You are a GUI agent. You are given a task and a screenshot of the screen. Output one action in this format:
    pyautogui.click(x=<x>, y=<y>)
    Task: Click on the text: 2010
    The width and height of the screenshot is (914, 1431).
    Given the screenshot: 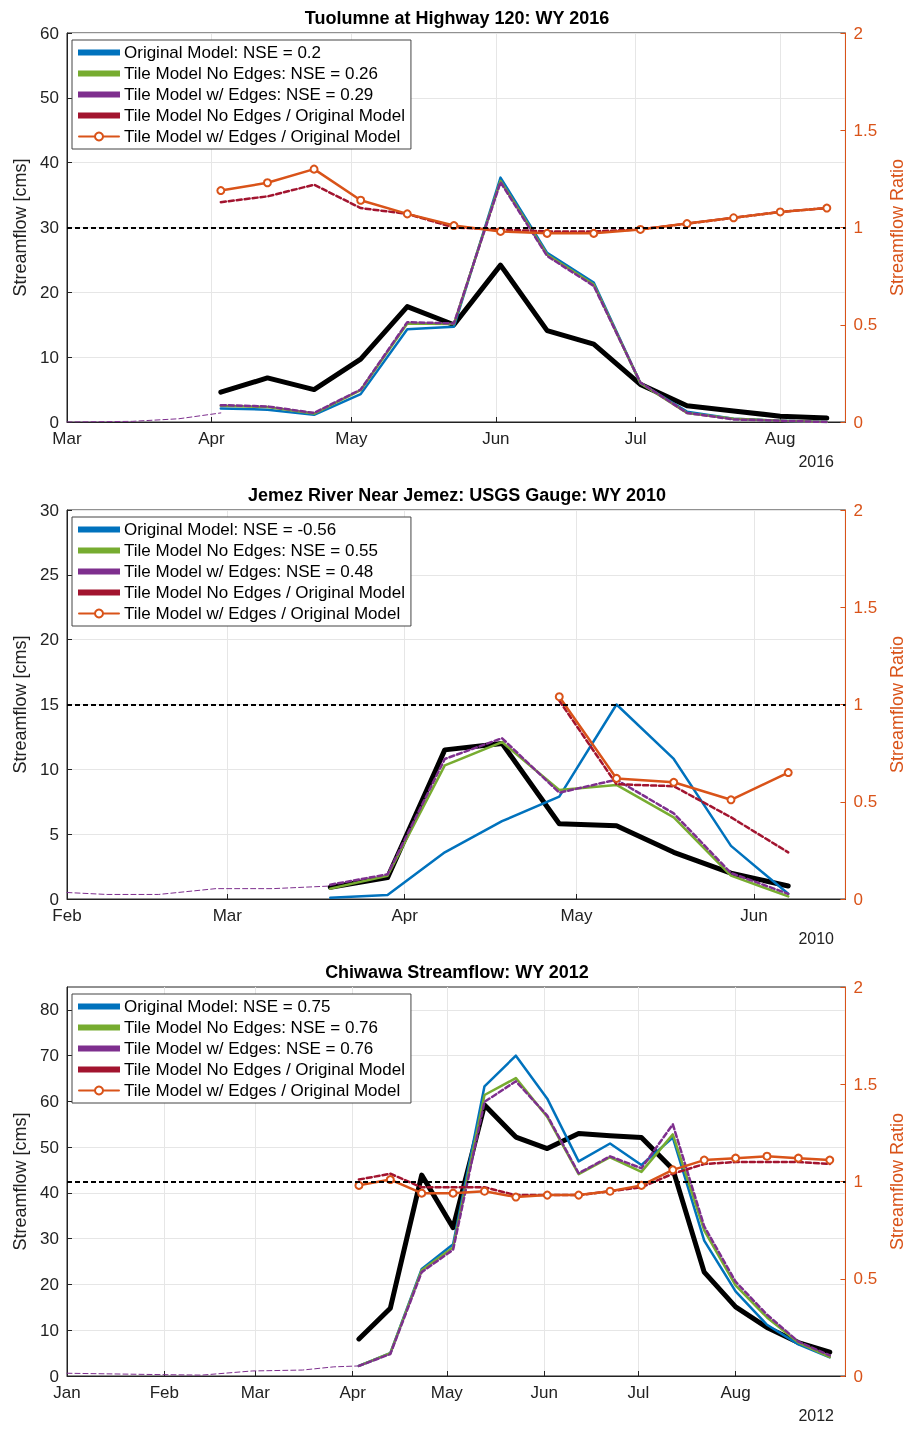 What is the action you would take?
    pyautogui.click(x=816, y=938)
    